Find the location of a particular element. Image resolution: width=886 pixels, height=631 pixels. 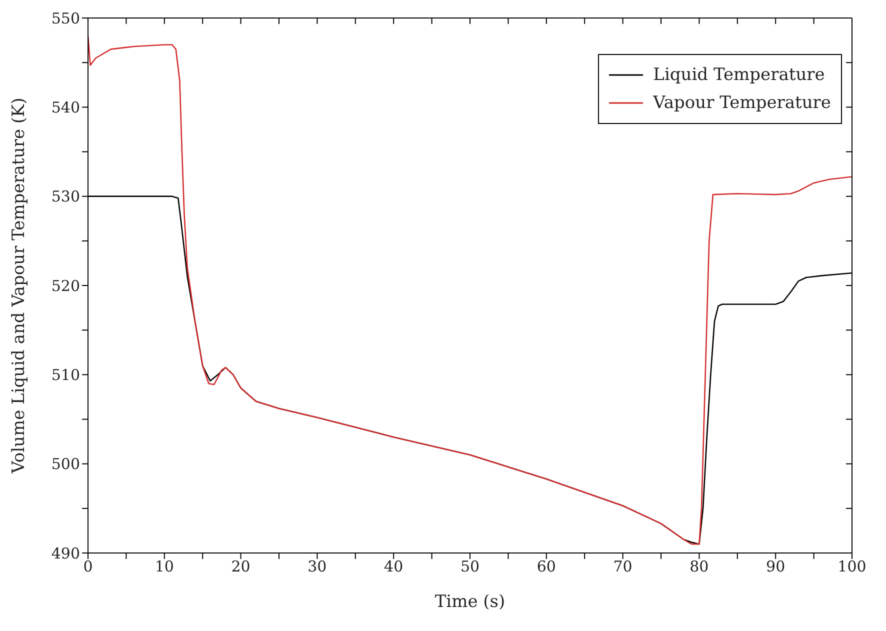

x-tick-label: 90 is located at coordinates (776, 567).